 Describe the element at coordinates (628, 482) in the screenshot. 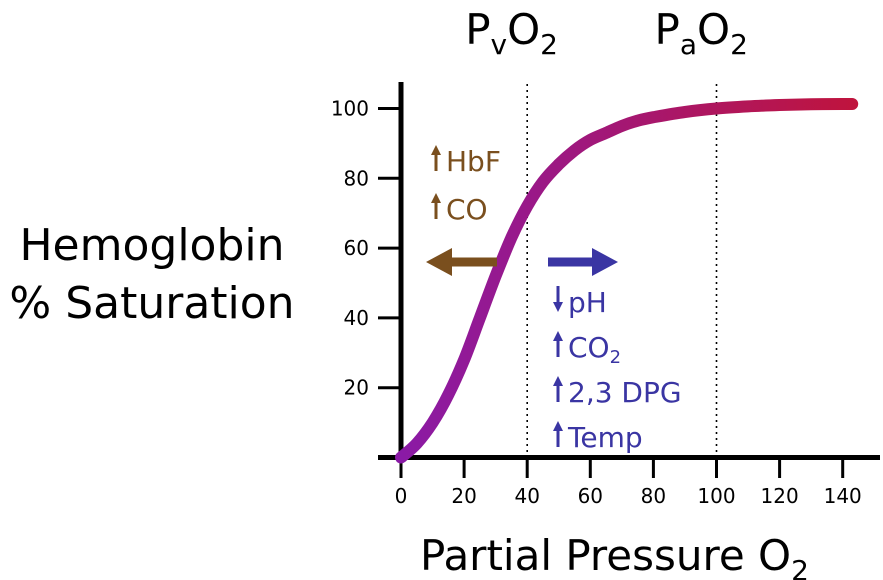

I see `x-ticks: 0 20 40 60 80 100 120 140` at that location.